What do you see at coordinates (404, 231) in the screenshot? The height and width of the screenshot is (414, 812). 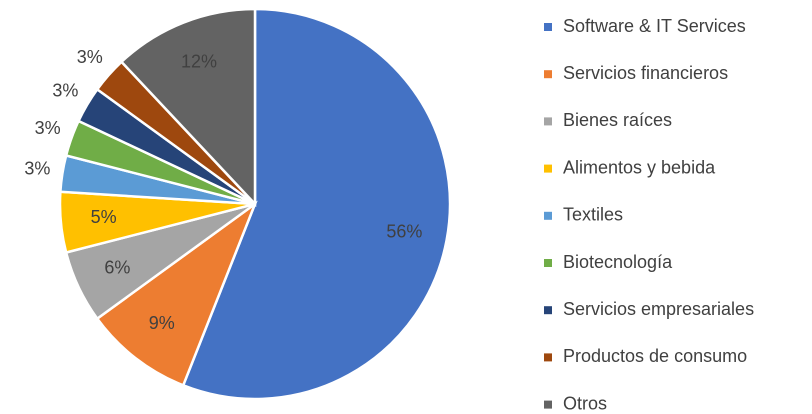 I see `data-label: 56%` at bounding box center [404, 231].